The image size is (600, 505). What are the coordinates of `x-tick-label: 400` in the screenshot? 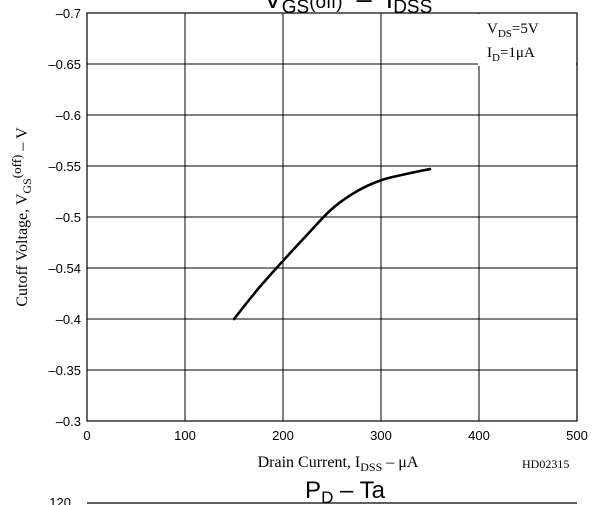 It's located at (479, 435).